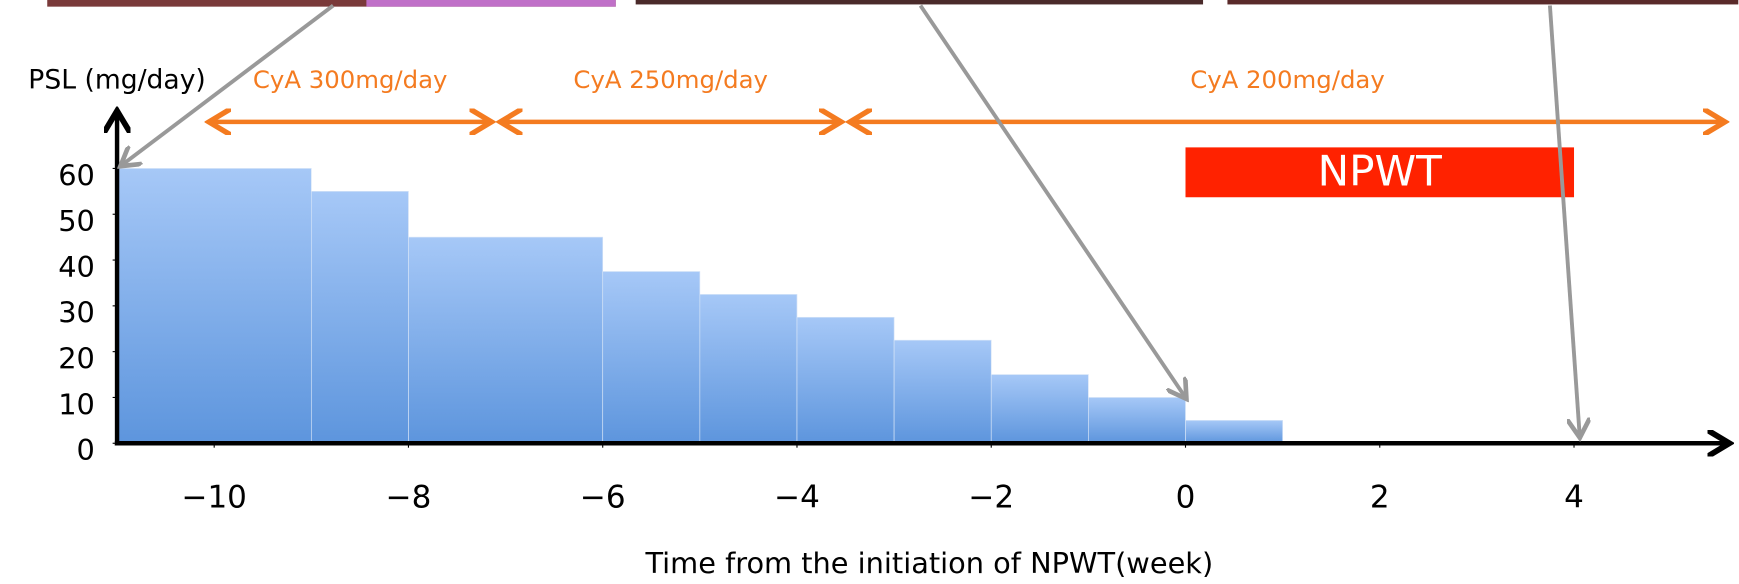 The height and width of the screenshot is (584, 1739). Describe the element at coordinates (213, 498) in the screenshot. I see `x-tick-label: −10` at that location.